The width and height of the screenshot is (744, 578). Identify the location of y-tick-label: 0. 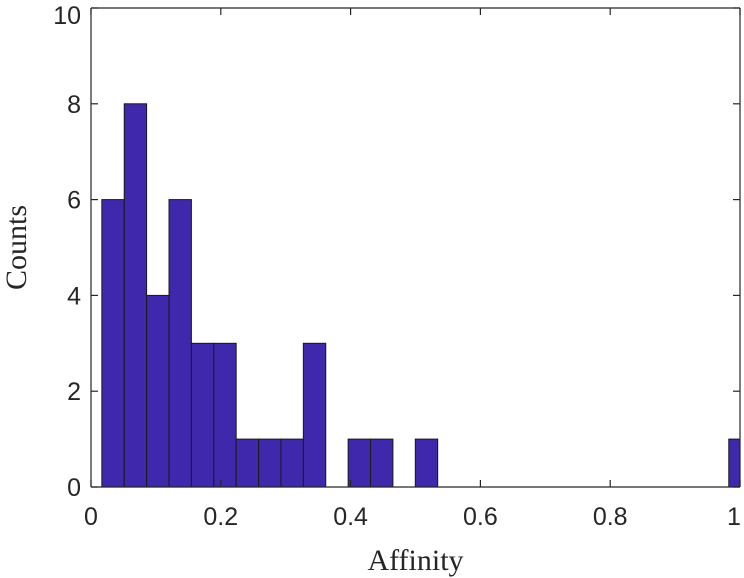
(74, 488).